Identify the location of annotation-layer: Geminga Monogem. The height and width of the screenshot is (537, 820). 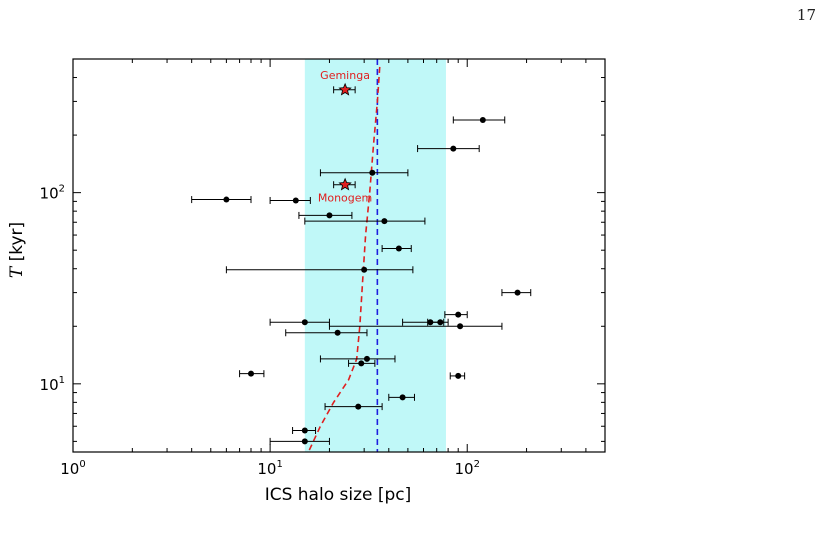
(345, 137).